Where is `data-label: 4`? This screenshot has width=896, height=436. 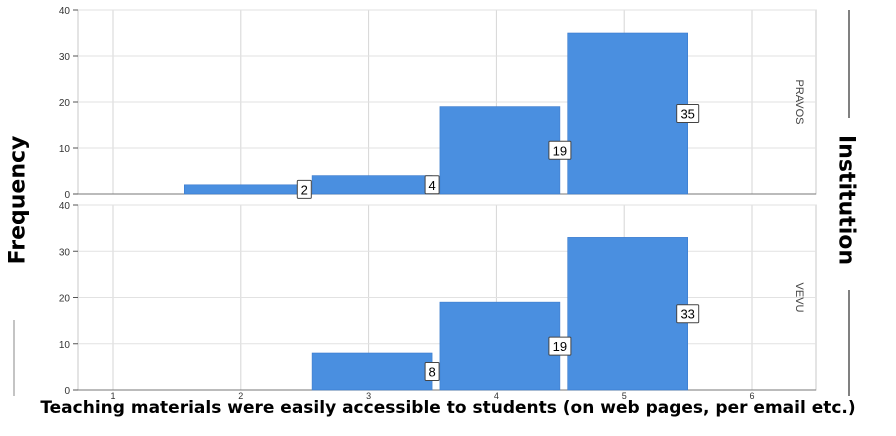
data-label: 4 is located at coordinates (431, 185).